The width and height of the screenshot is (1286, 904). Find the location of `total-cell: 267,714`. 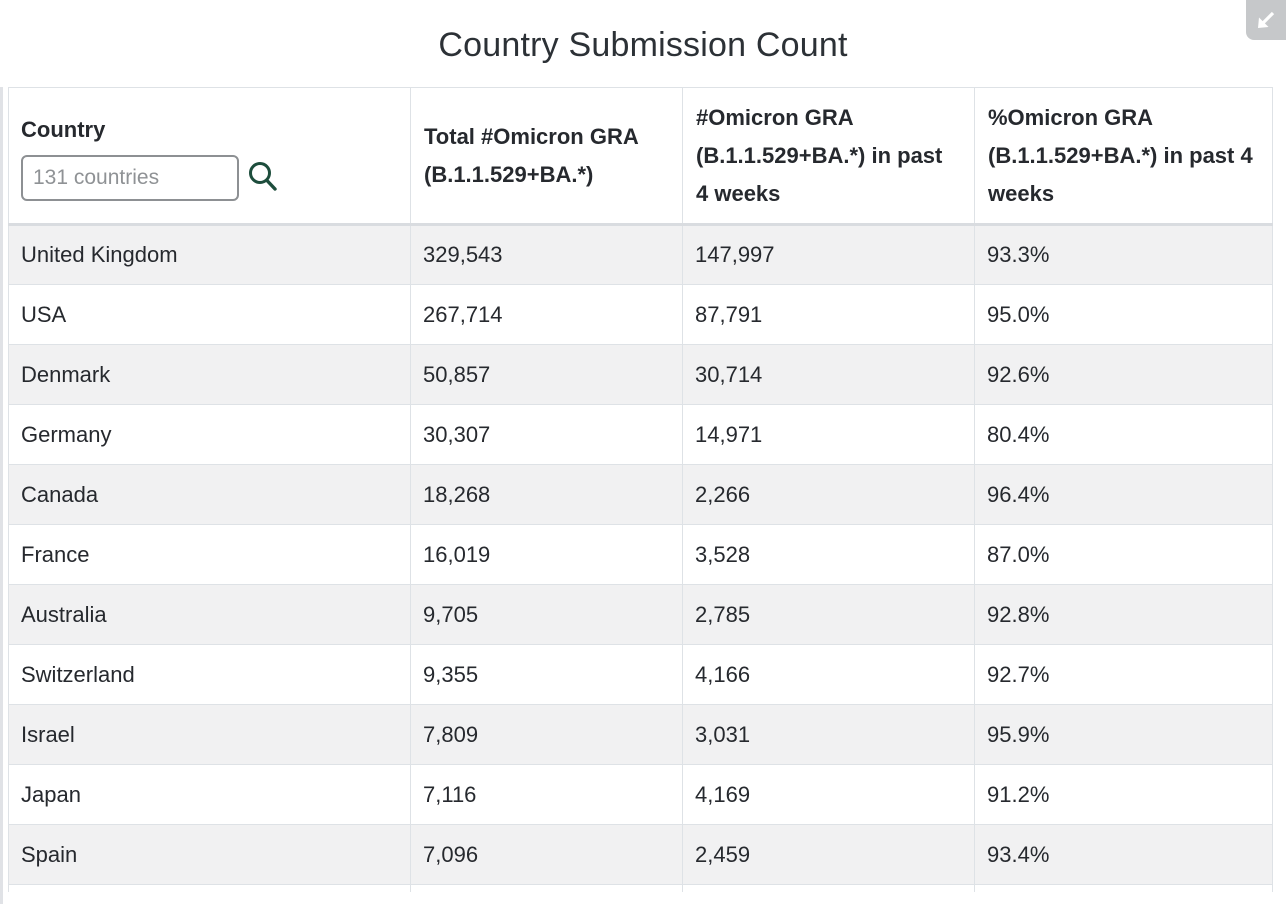

total-cell: 267,714 is located at coordinates (546, 314).